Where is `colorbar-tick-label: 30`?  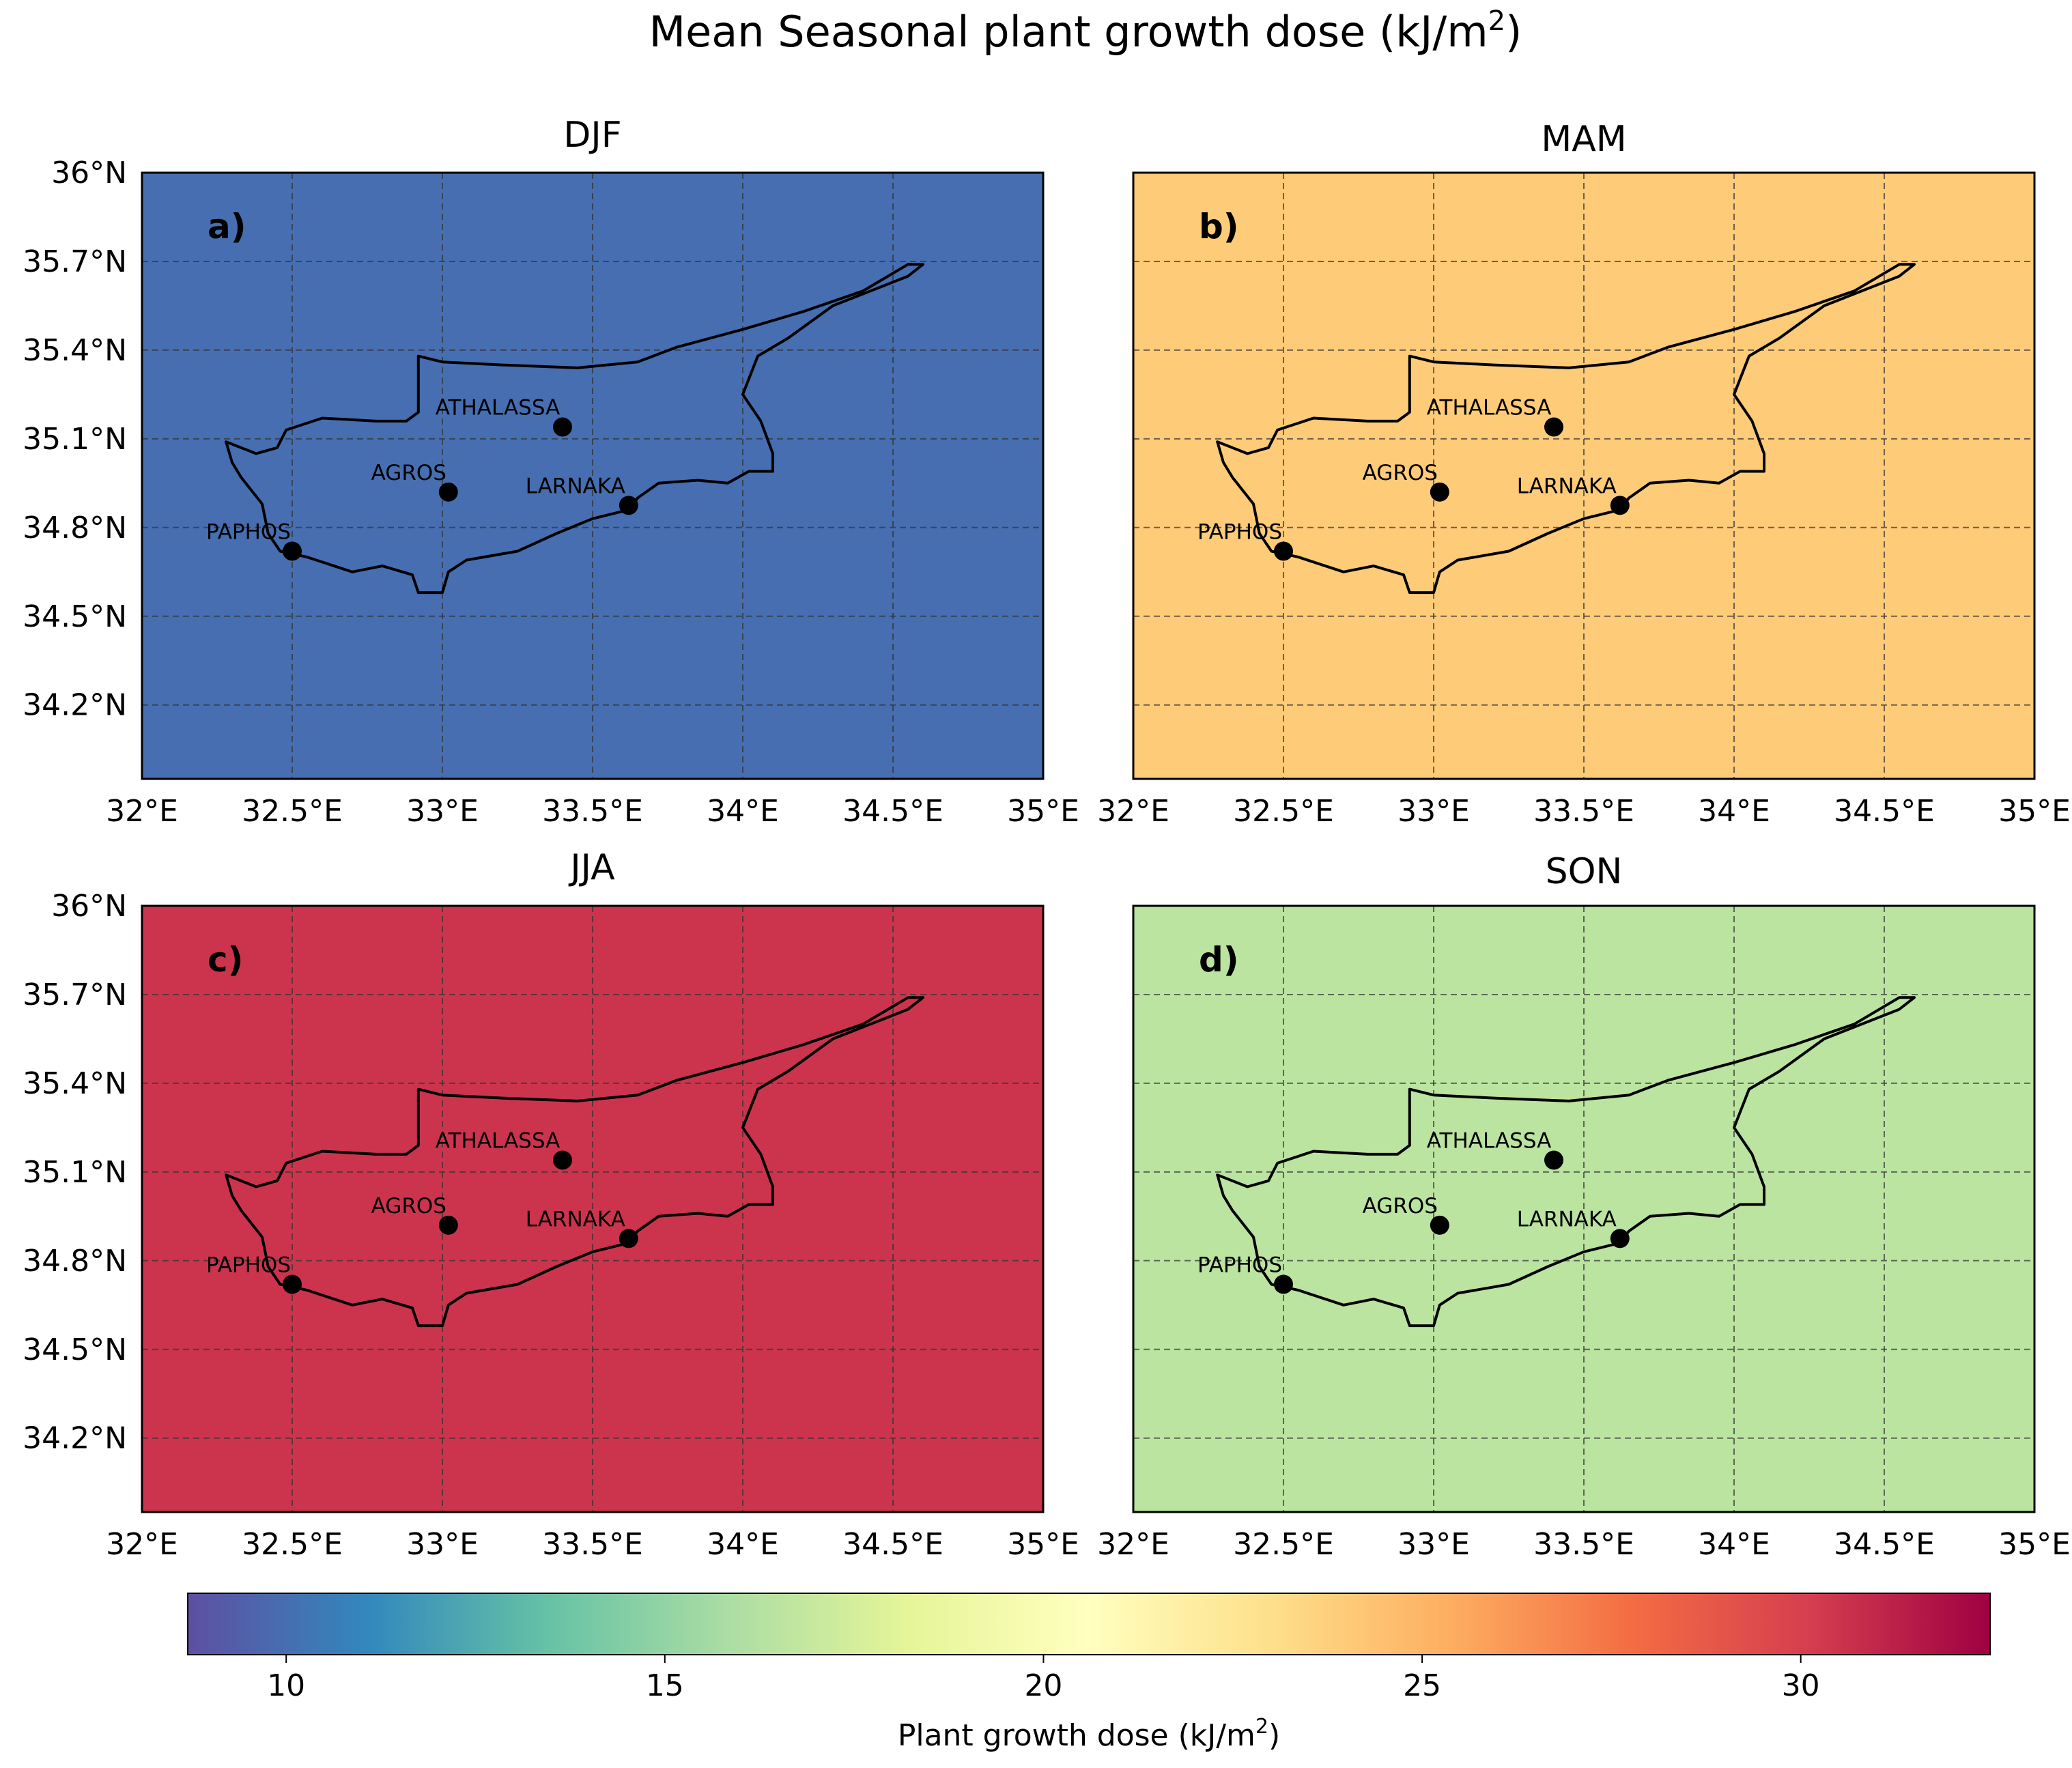 colorbar-tick-label: 30 is located at coordinates (1801, 1685).